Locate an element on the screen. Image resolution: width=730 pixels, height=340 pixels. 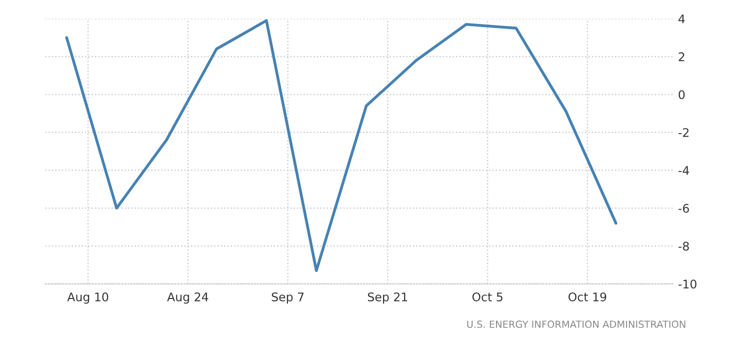
y-tick-label: 2 is located at coordinates (681, 57).